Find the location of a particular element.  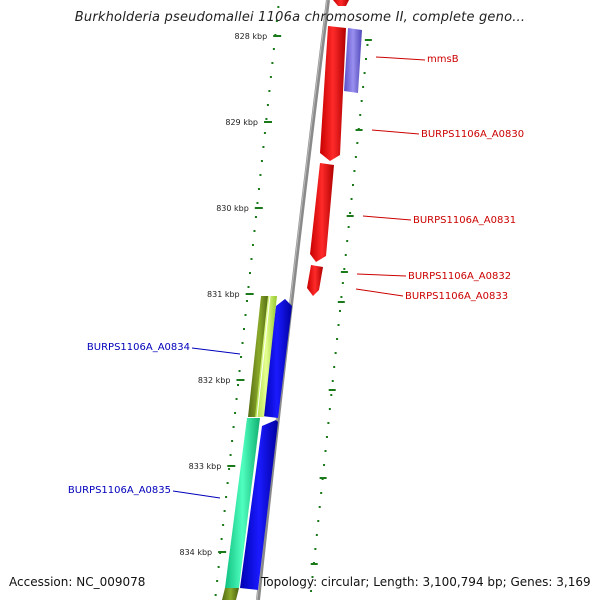

gene-label: BURPS1106A_A0830 is located at coordinates (472, 134).